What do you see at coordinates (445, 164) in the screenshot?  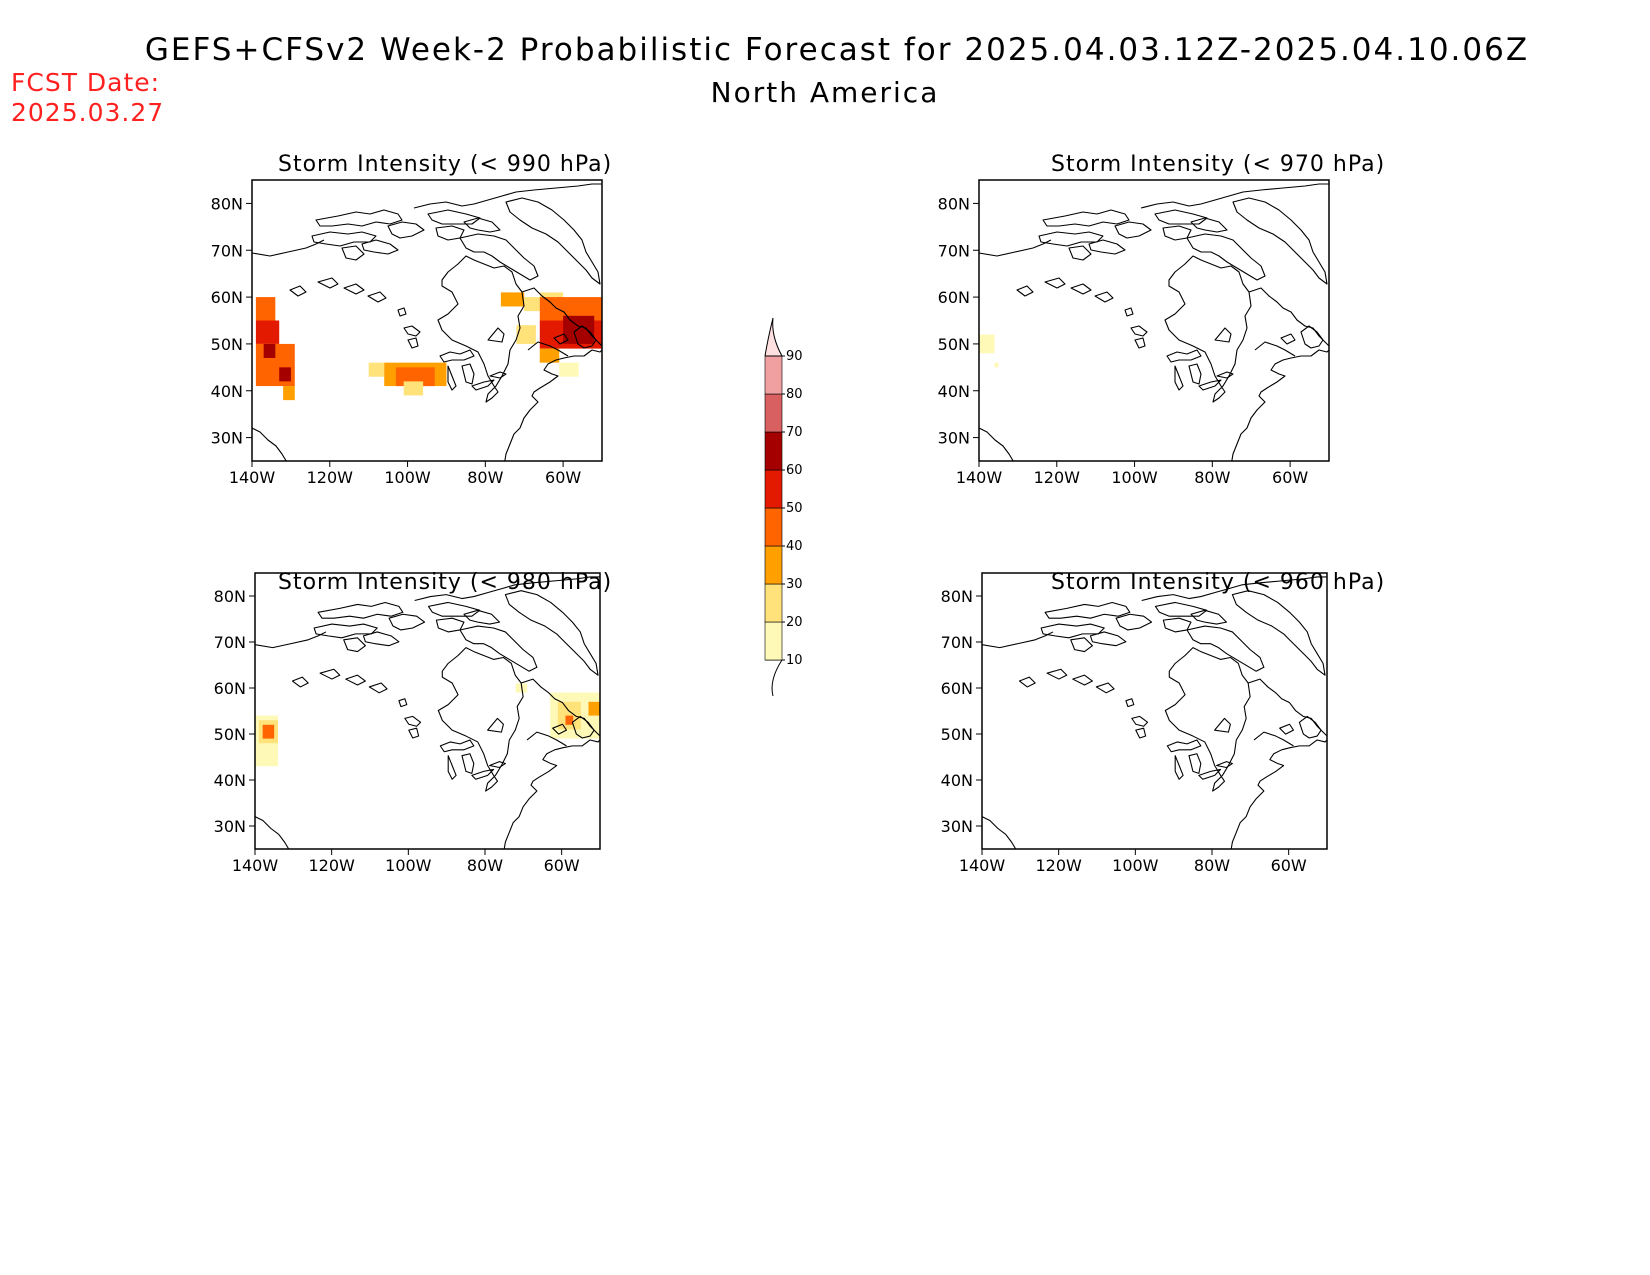 I see `panel-title-990: Storm Intensity (< 990 hPa)` at bounding box center [445, 164].